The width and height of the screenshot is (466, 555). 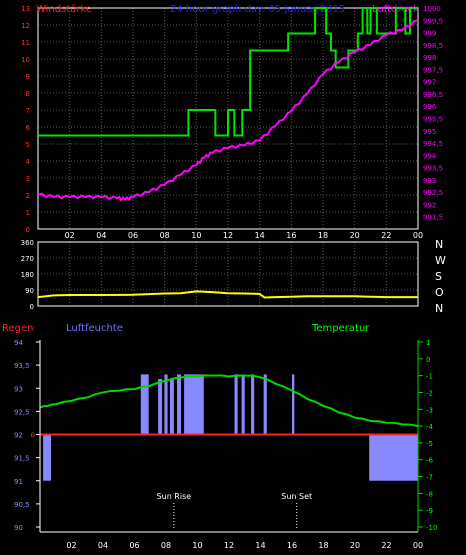 I want to click on x-tick-label: 04, so click(x=103, y=545).